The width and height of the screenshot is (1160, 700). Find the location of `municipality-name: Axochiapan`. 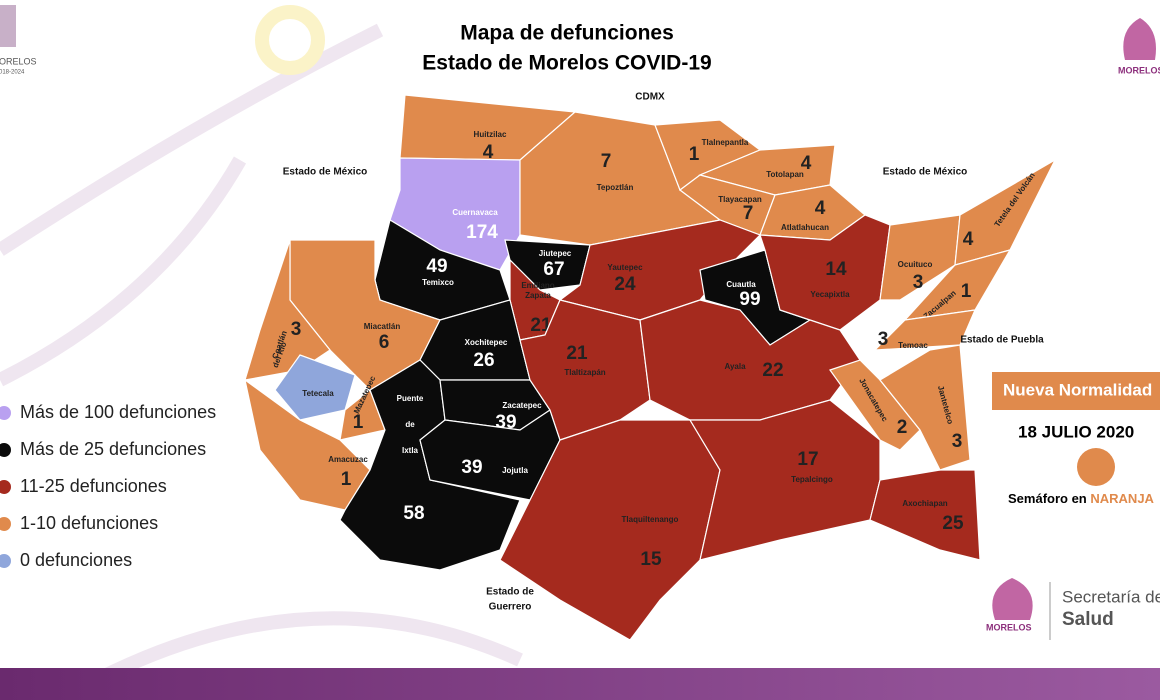

municipality-name: Axochiapan is located at coordinates (924, 503).